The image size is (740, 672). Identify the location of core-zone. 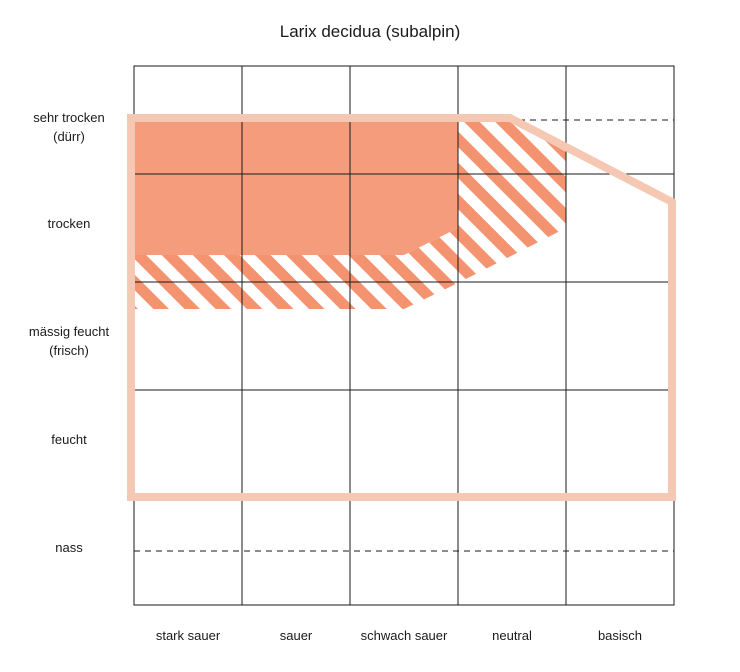
(296, 187).